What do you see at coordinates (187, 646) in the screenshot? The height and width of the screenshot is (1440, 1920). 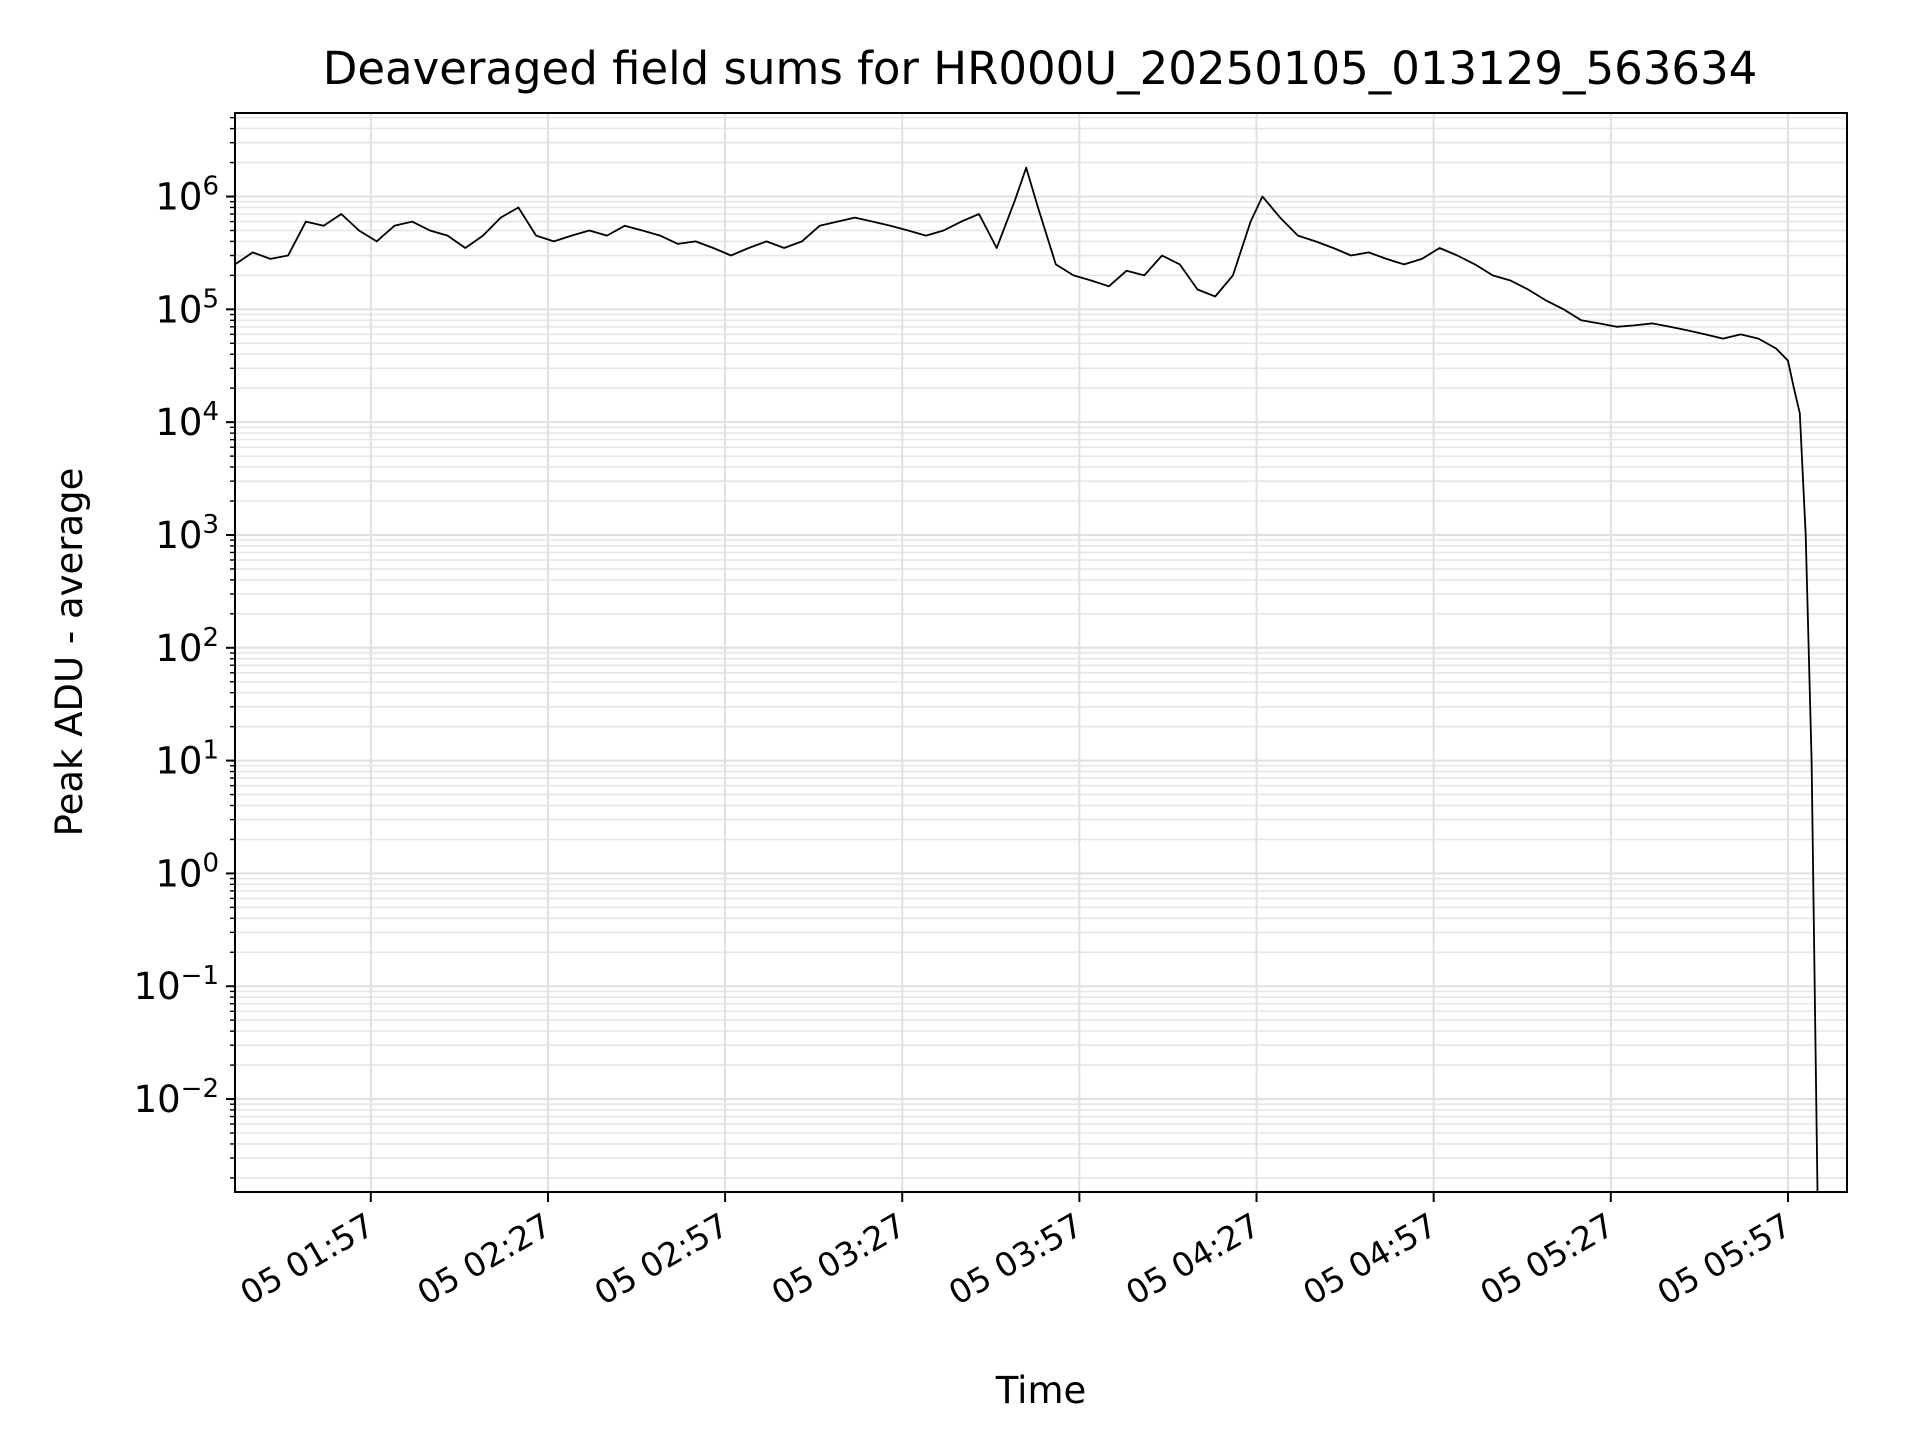 I see `y-tick-label: 10²` at bounding box center [187, 646].